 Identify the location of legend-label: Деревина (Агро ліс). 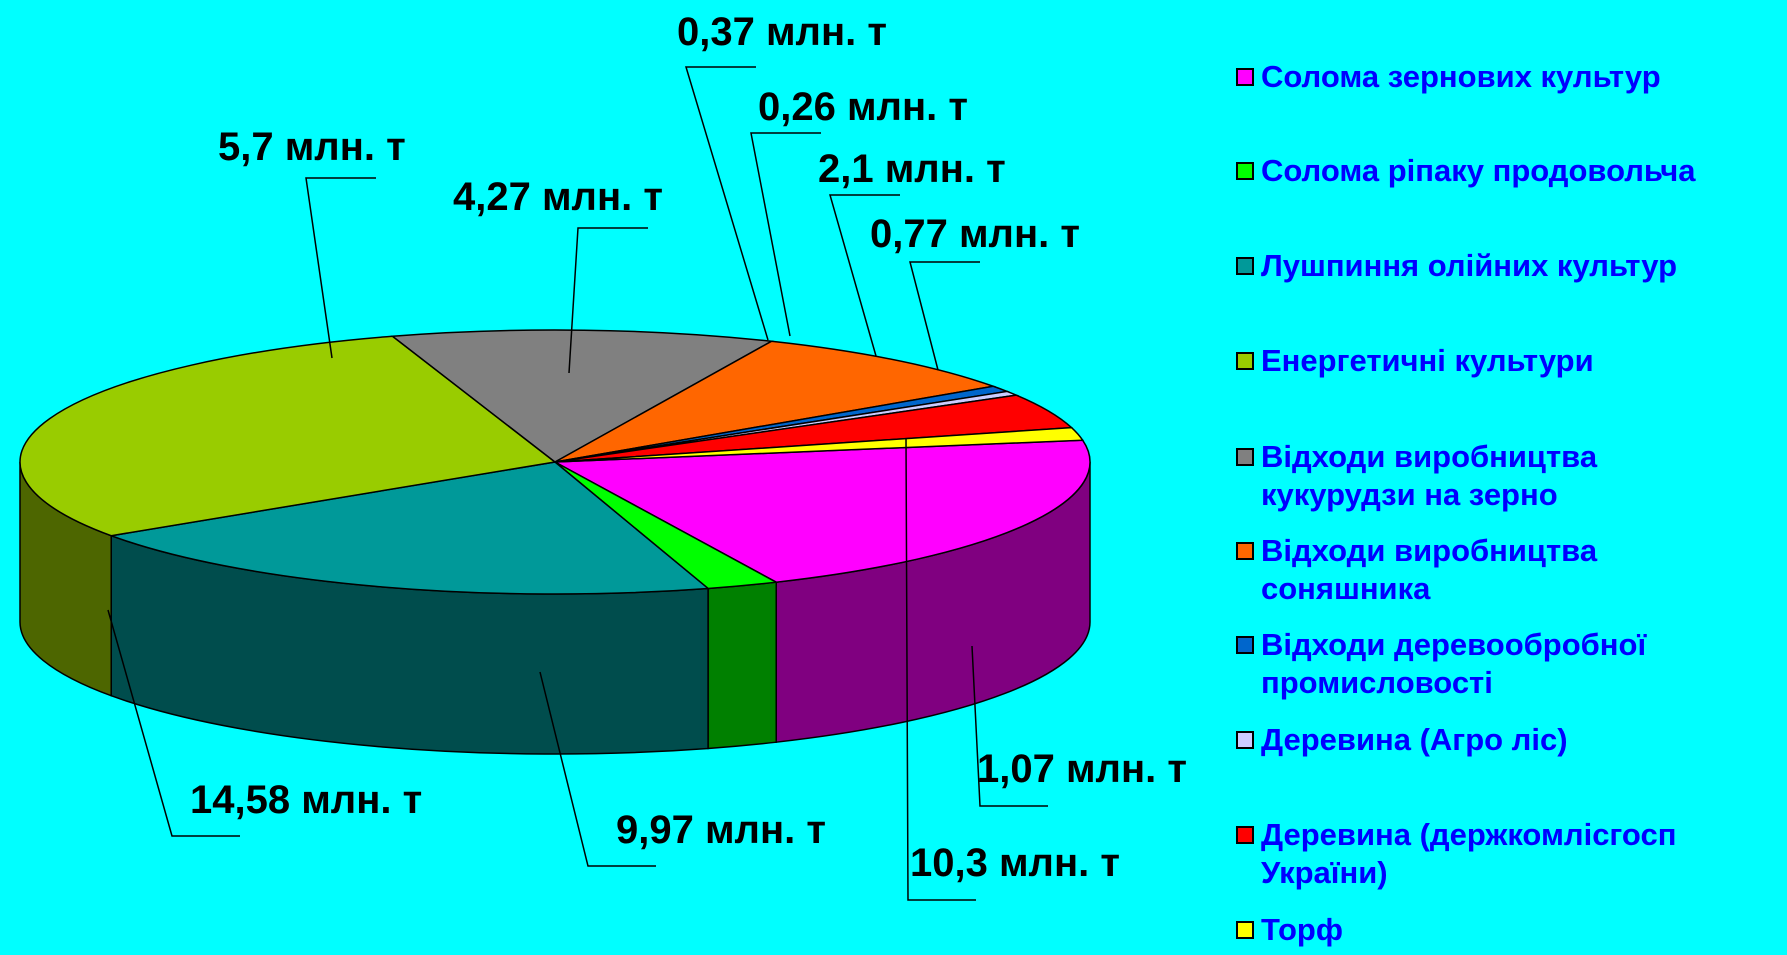
(1414, 739).